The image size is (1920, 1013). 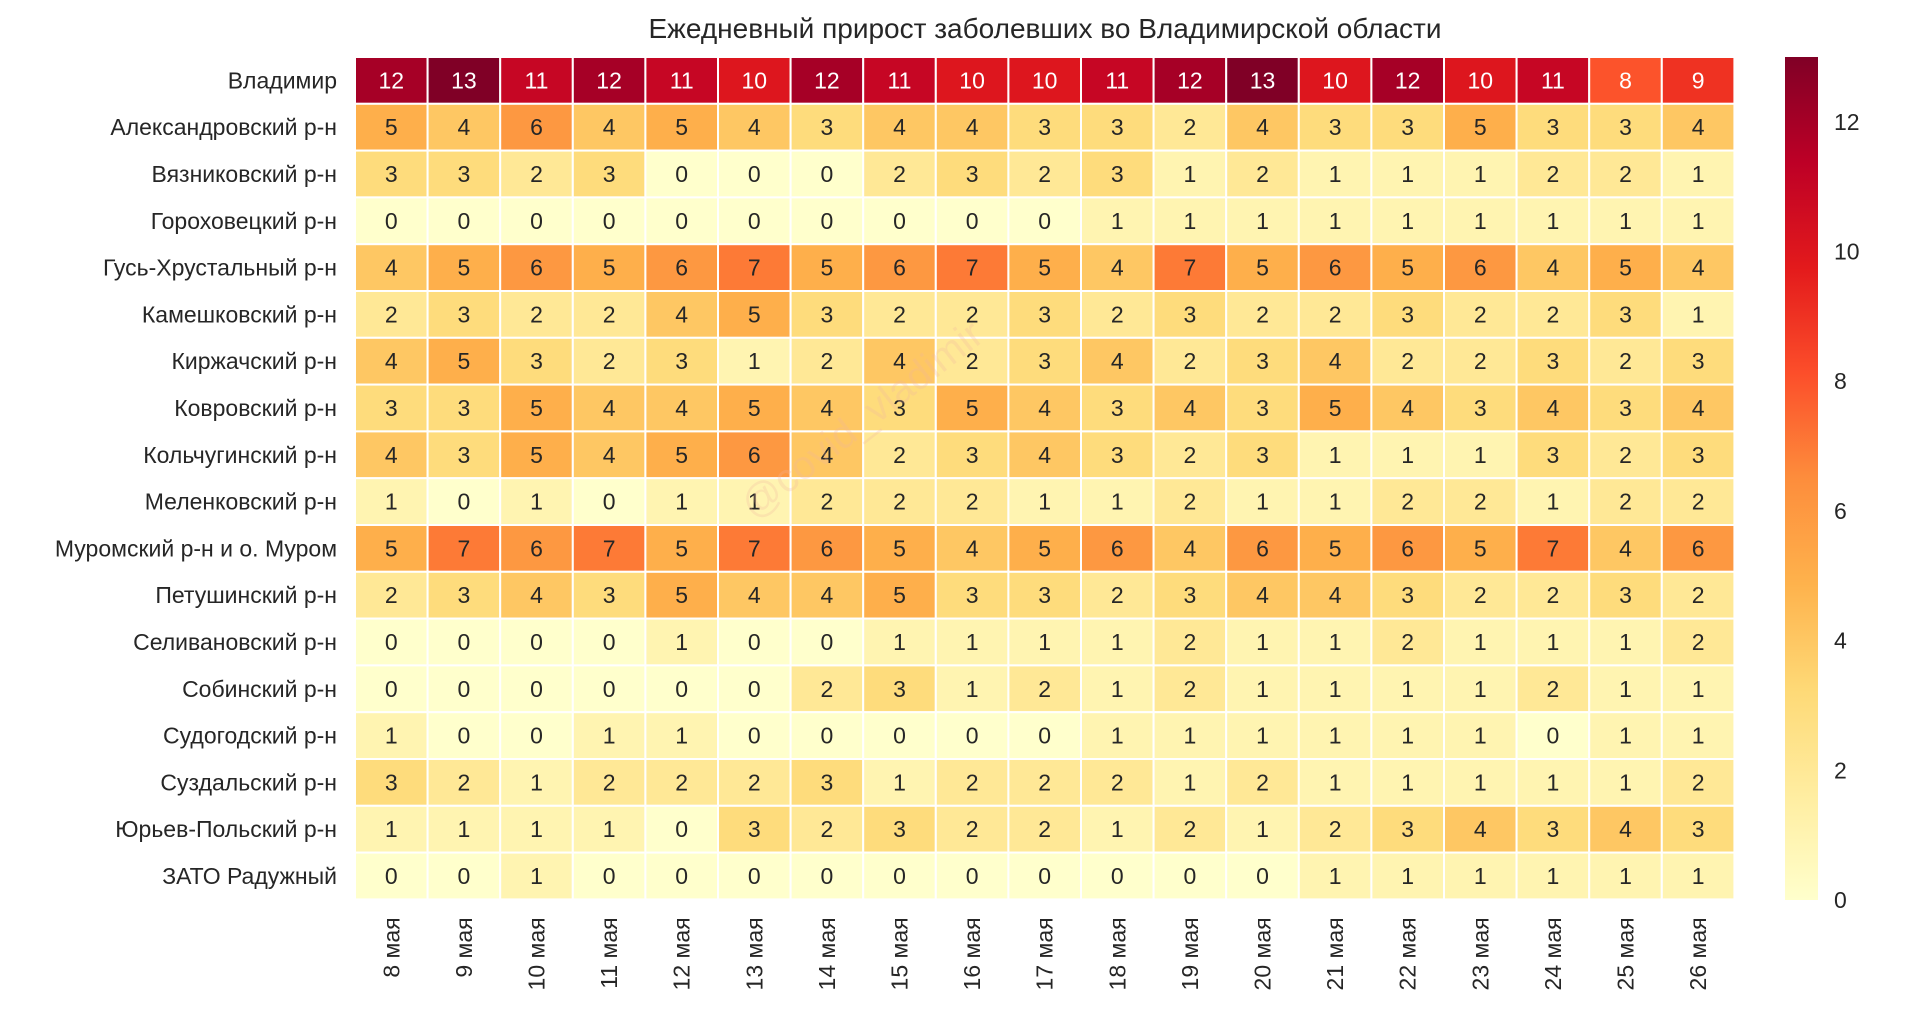 I want to click on column-label: 22 мая, so click(x=1408, y=953).